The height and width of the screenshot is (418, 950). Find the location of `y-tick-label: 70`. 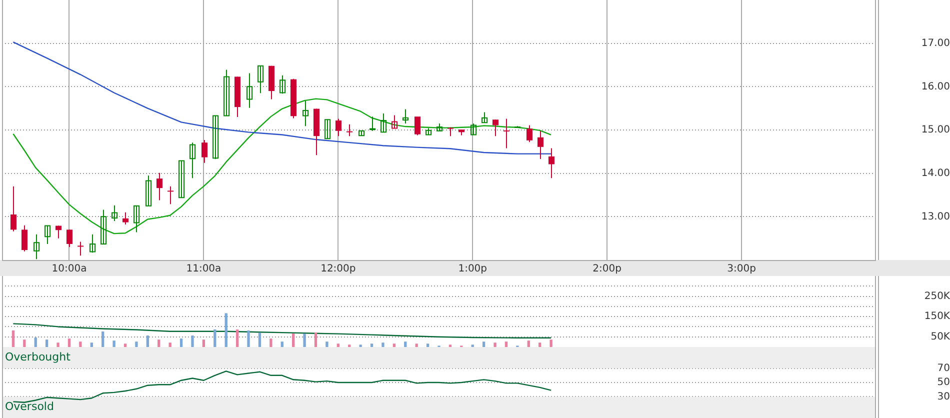

y-tick-label: 70 is located at coordinates (943, 368).